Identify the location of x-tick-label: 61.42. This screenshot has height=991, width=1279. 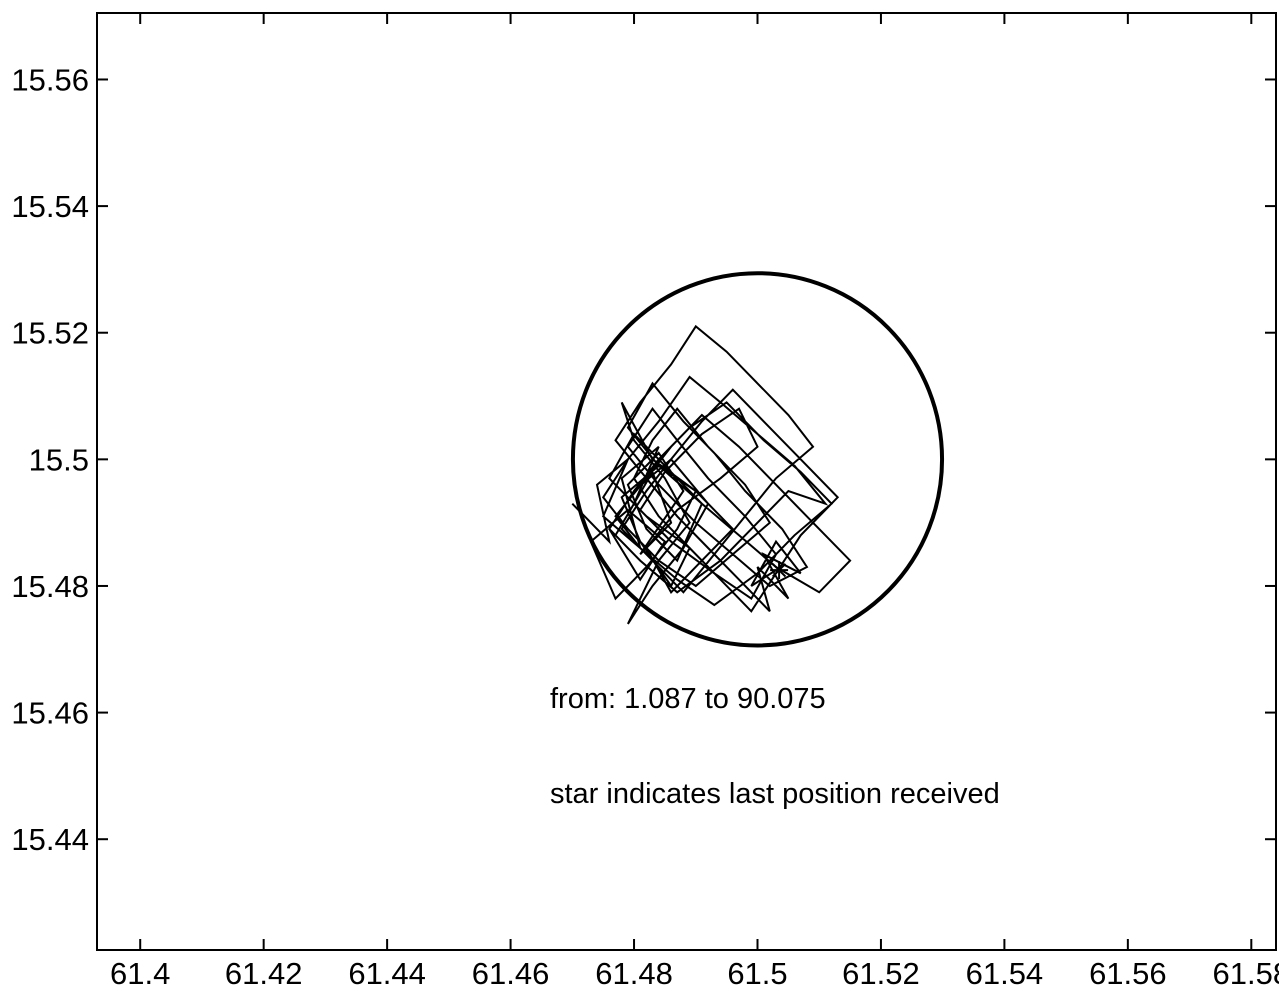
(264, 973).